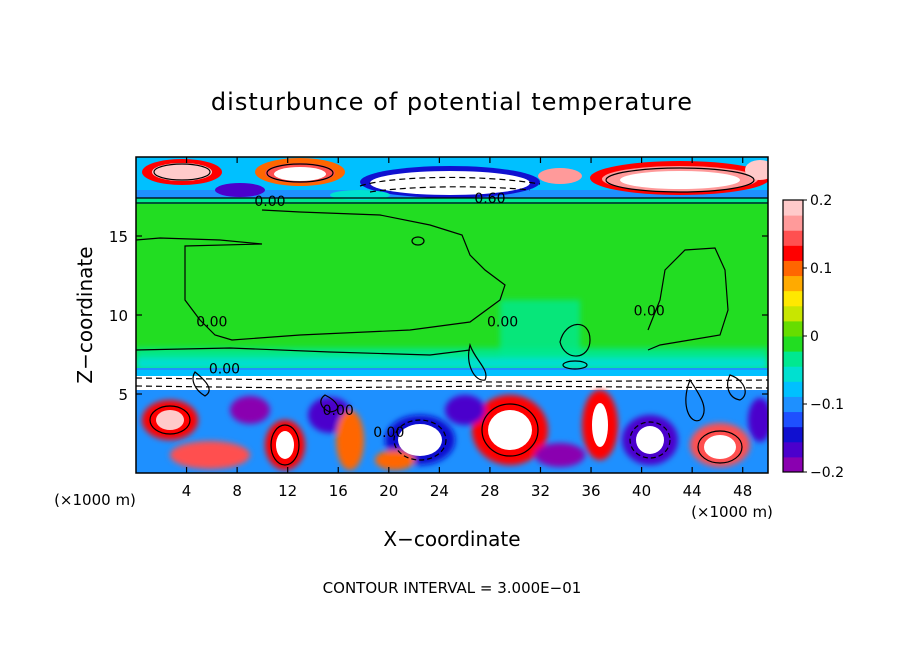  I want to click on footer-contour-interval: CONTOUR INTERVAL = 3.000E−01, so click(452, 588).